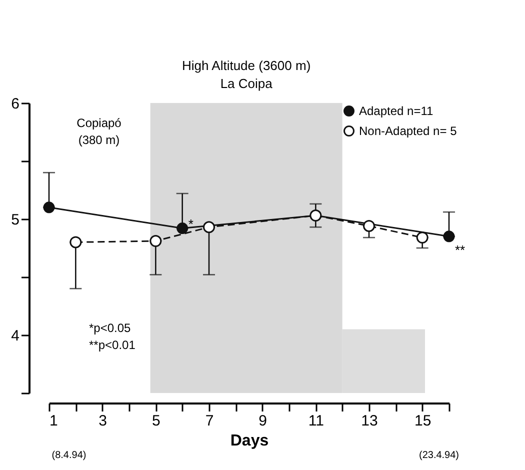 The height and width of the screenshot is (470, 525). What do you see at coordinates (54, 421) in the screenshot?
I see `x-tick-label: 1` at bounding box center [54, 421].